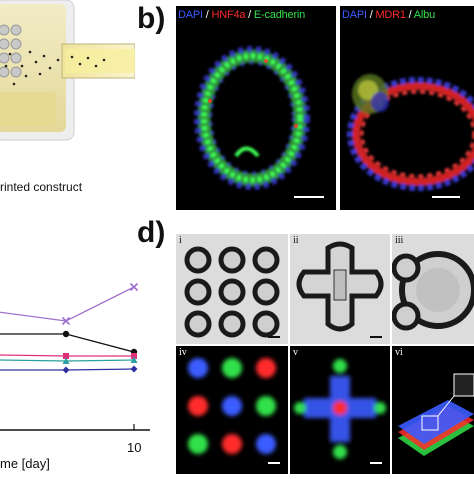 The image size is (474, 479). What do you see at coordinates (232, 406) in the screenshot?
I see `spheroid-fluor-array` at bounding box center [232, 406].